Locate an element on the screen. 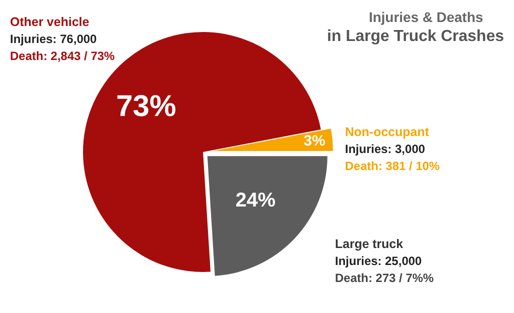 The image size is (514, 313). text: Injuries: 25,000 is located at coordinates (378, 261).